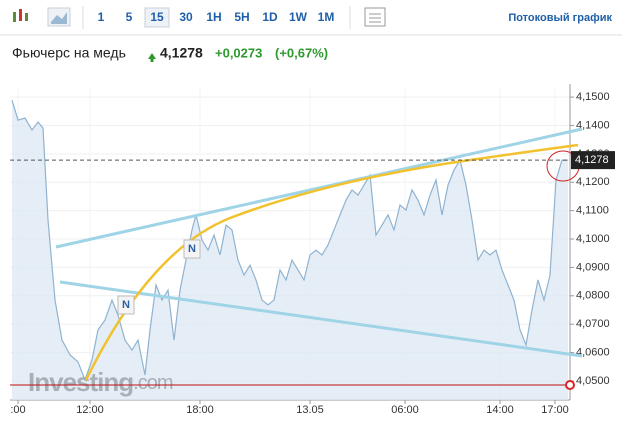 The width and height of the screenshot is (622, 421). I want to click on last-price: 4,1278, so click(181, 53).